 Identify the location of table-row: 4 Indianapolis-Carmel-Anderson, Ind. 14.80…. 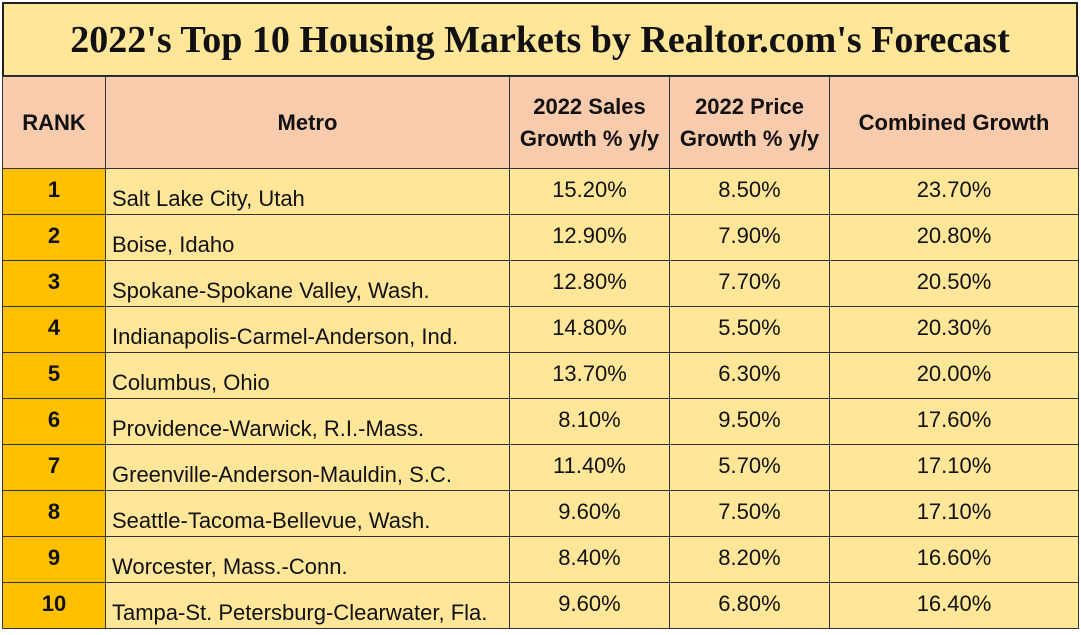
(540, 329).